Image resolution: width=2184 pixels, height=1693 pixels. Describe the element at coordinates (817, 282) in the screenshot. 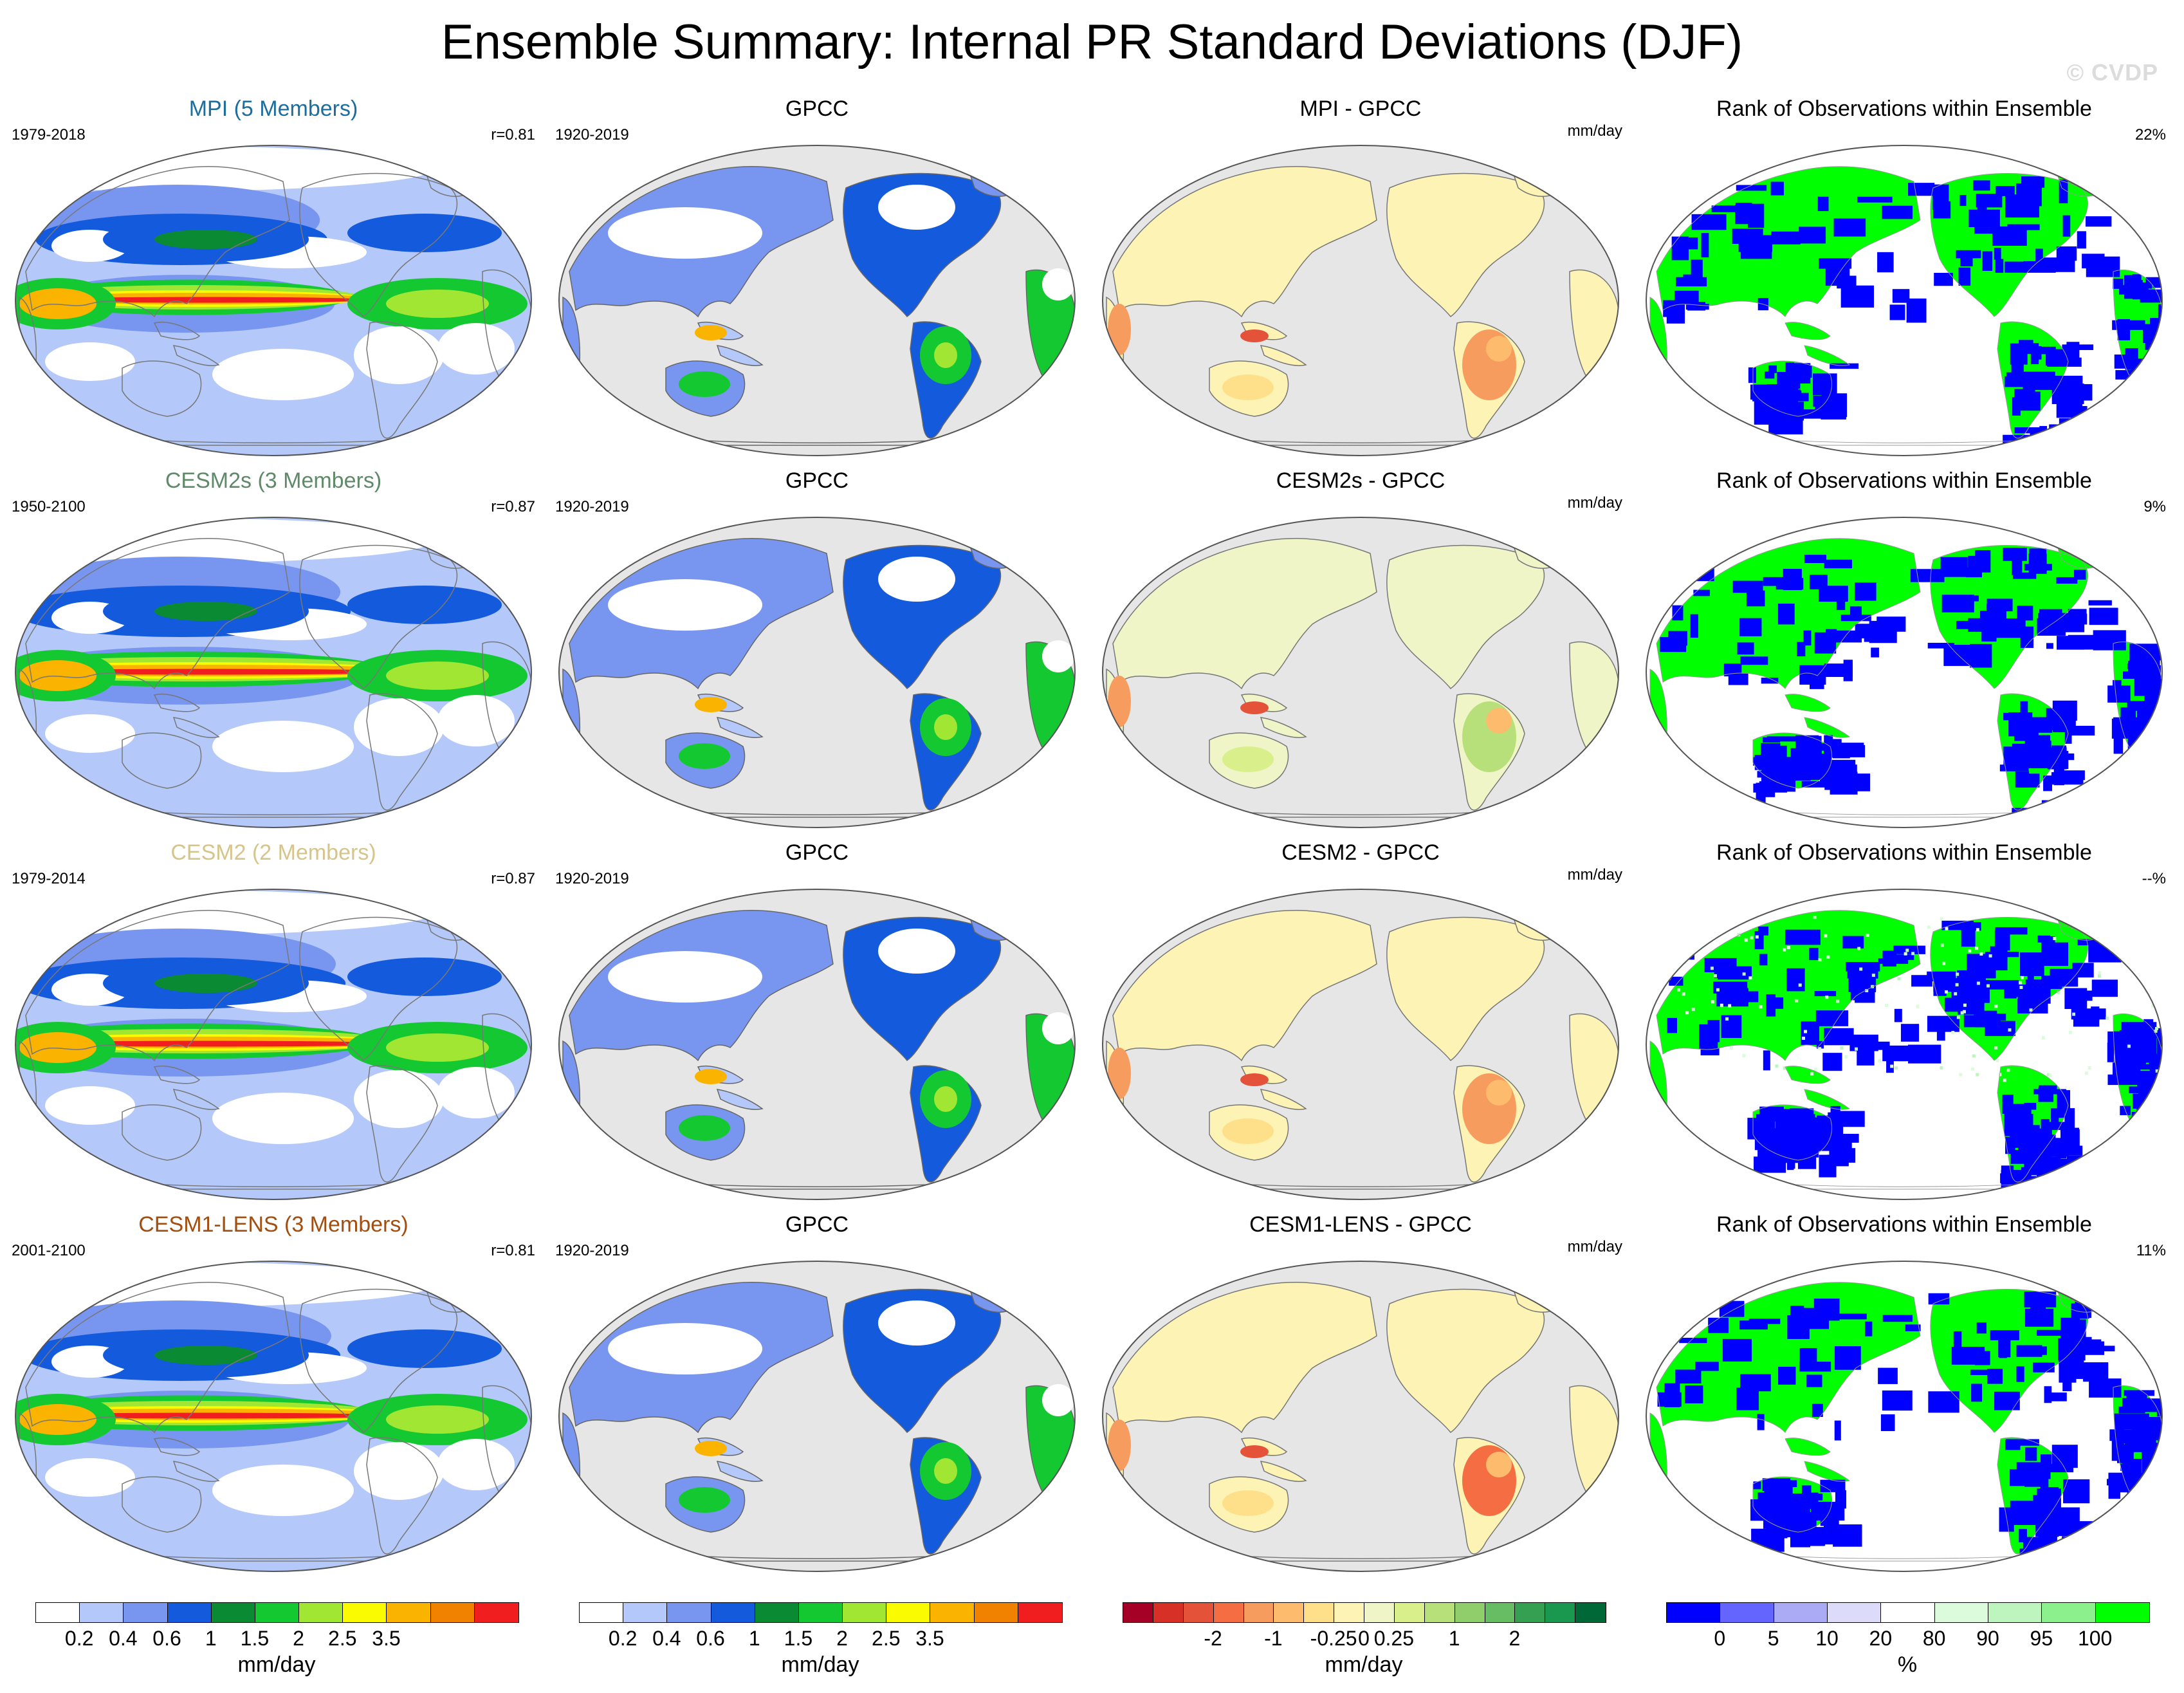

I see `panel-obs-row1: GPCC 1920-2019` at that location.